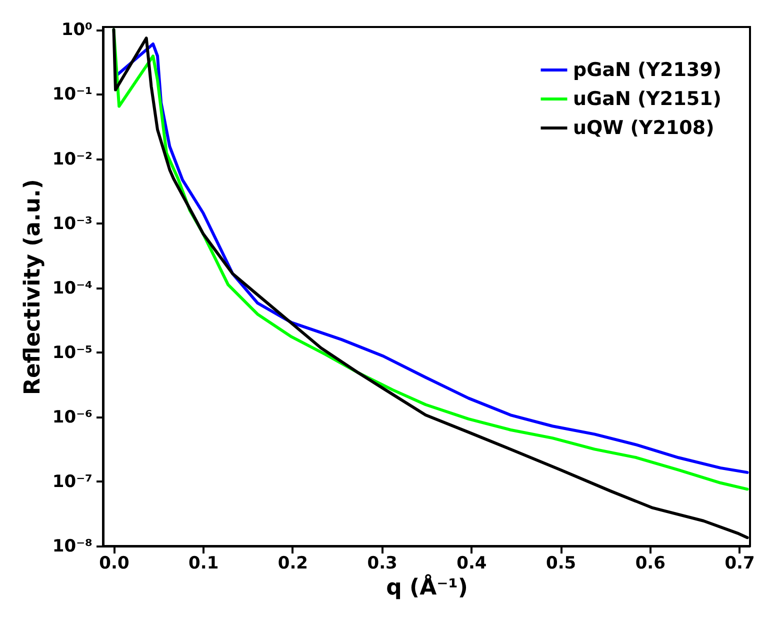  Describe the element at coordinates (76, 30) in the screenshot. I see `y-tick-label: 10⁰` at that location.